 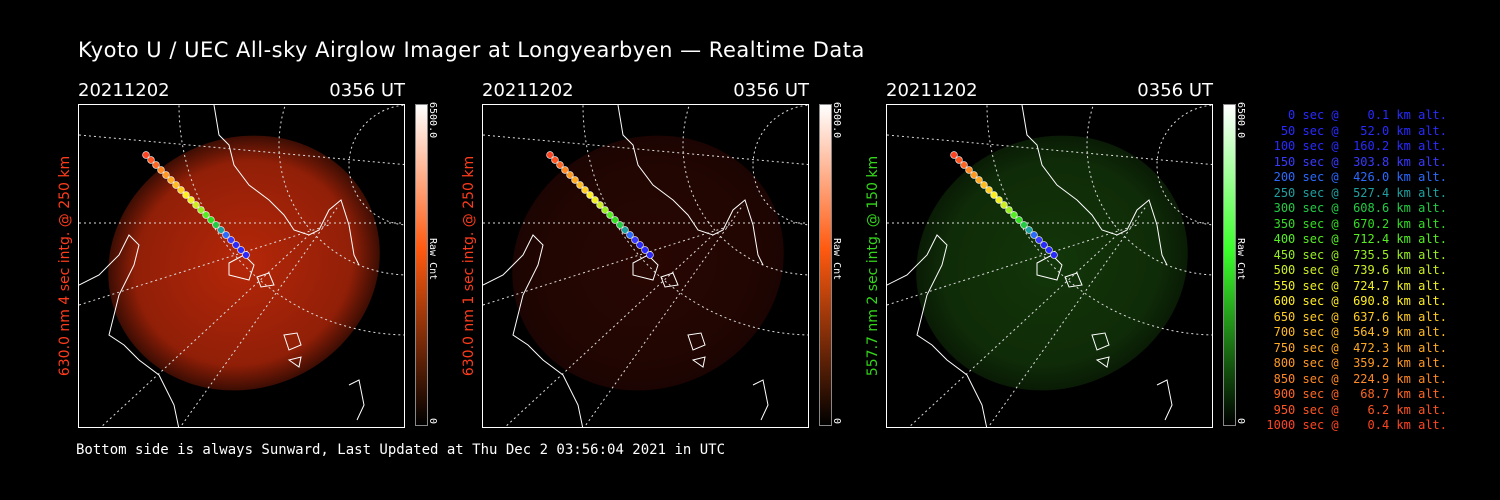 What do you see at coordinates (1356, 409) in the screenshot?
I see `legend-row: 950 sec @ 6.2 km alt.` at bounding box center [1356, 409].